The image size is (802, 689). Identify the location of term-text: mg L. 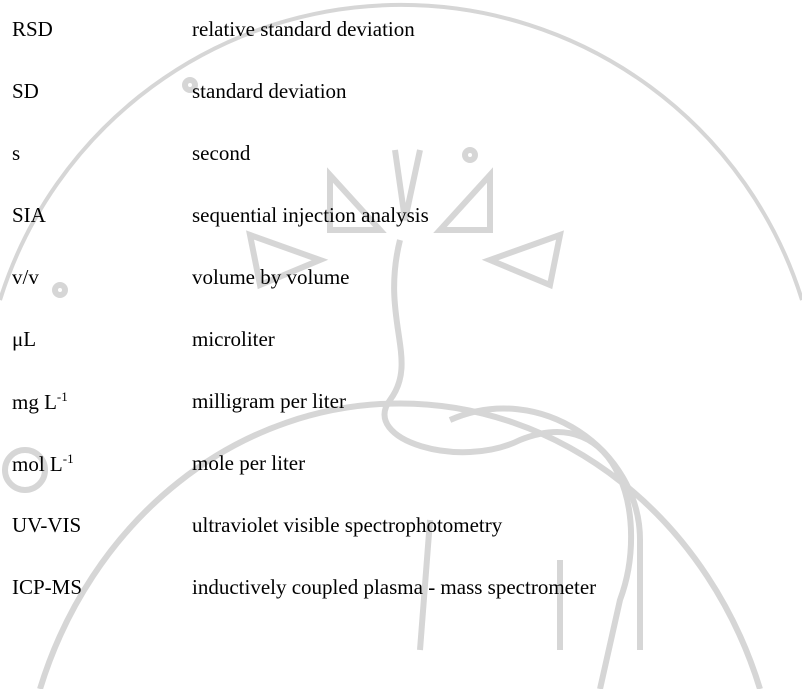
(34, 402).